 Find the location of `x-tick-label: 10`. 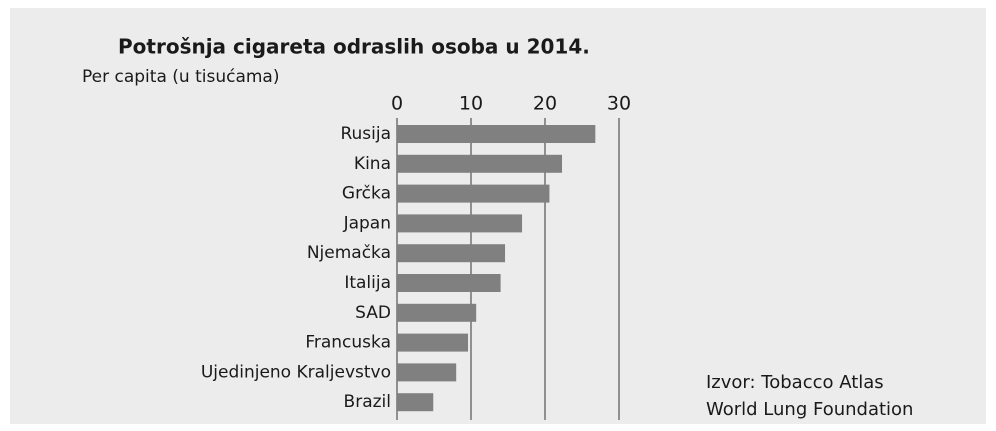

x-tick-label: 10 is located at coordinates (471, 104).